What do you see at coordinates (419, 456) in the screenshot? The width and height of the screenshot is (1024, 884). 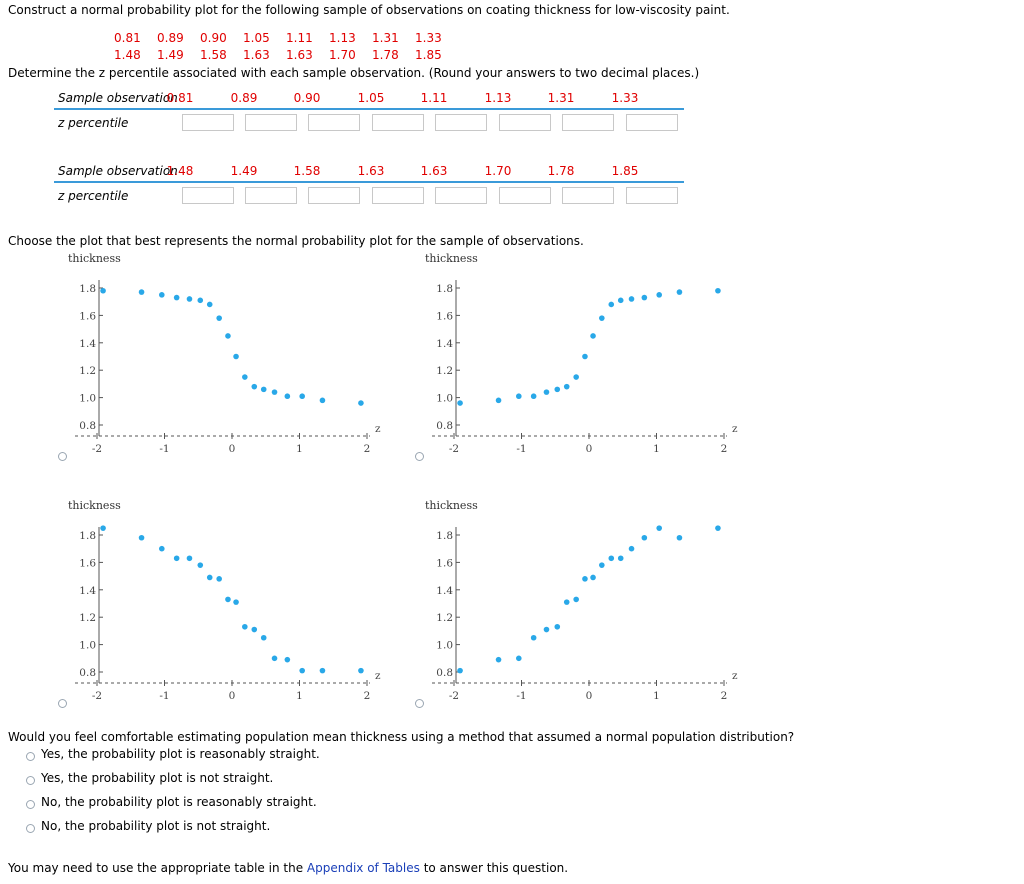 I see `plot-b-radio` at bounding box center [419, 456].